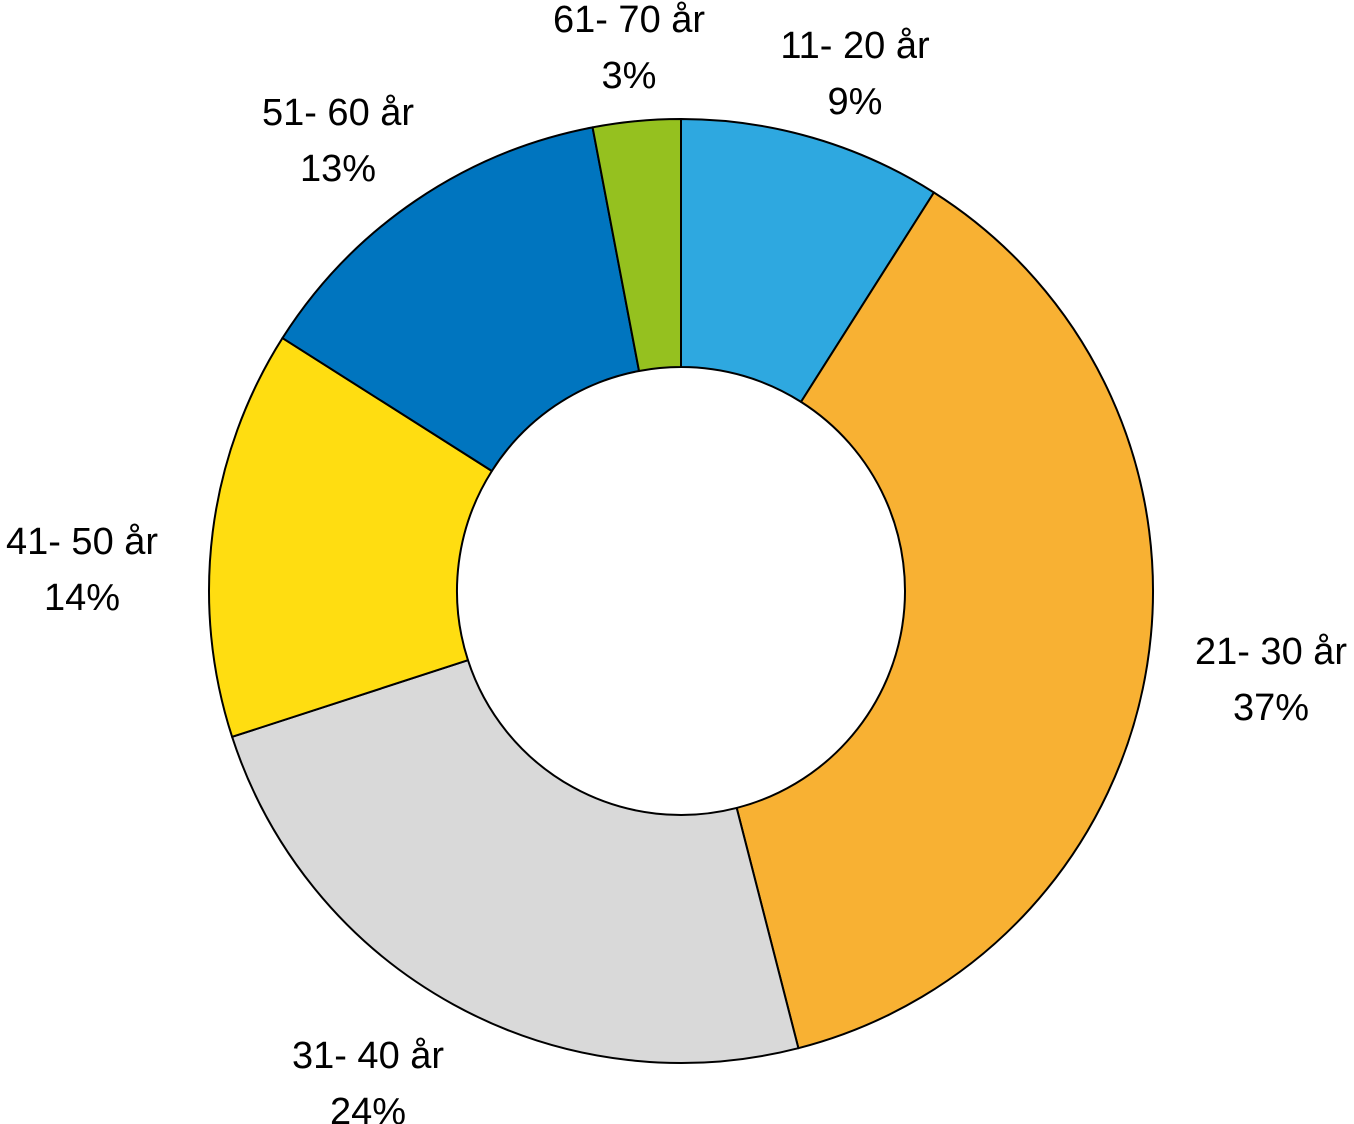 This screenshot has height=1124, width=1354. Describe the element at coordinates (350, 537) in the screenshot. I see `slice-41-50-r` at that location.